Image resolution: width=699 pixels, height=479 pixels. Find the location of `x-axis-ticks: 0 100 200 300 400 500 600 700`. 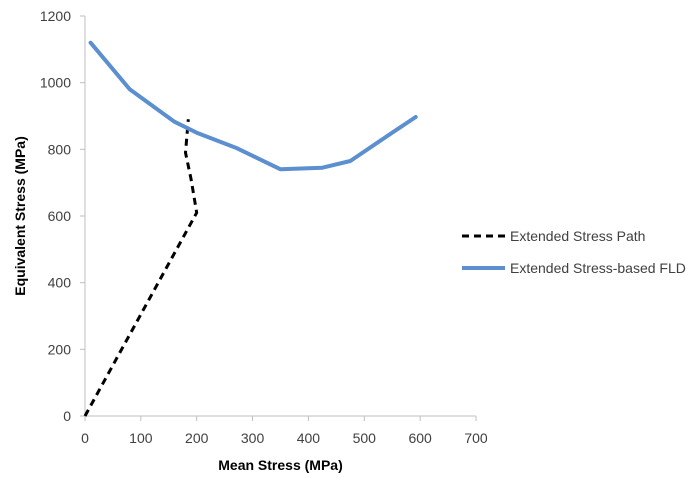

x-axis-ticks: 0 100 200 300 400 500 600 700 is located at coordinates (284, 431).